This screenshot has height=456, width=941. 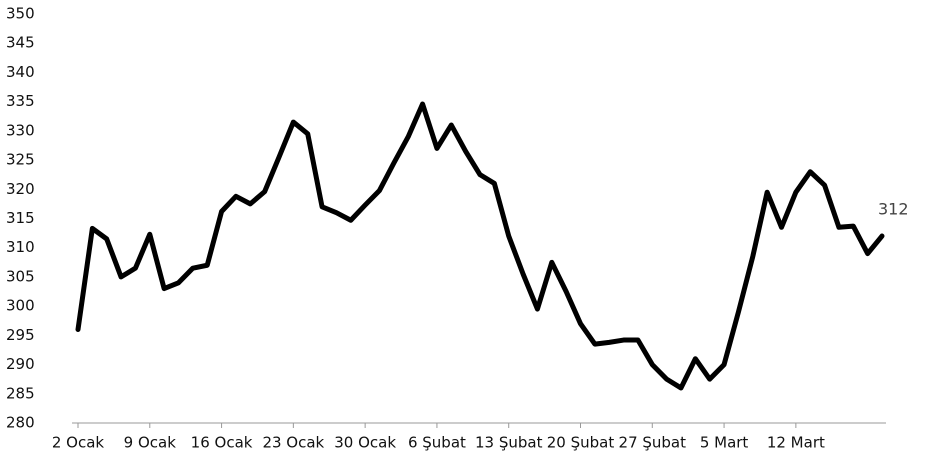 I want to click on y-tick-label: 345, so click(x=20, y=43).